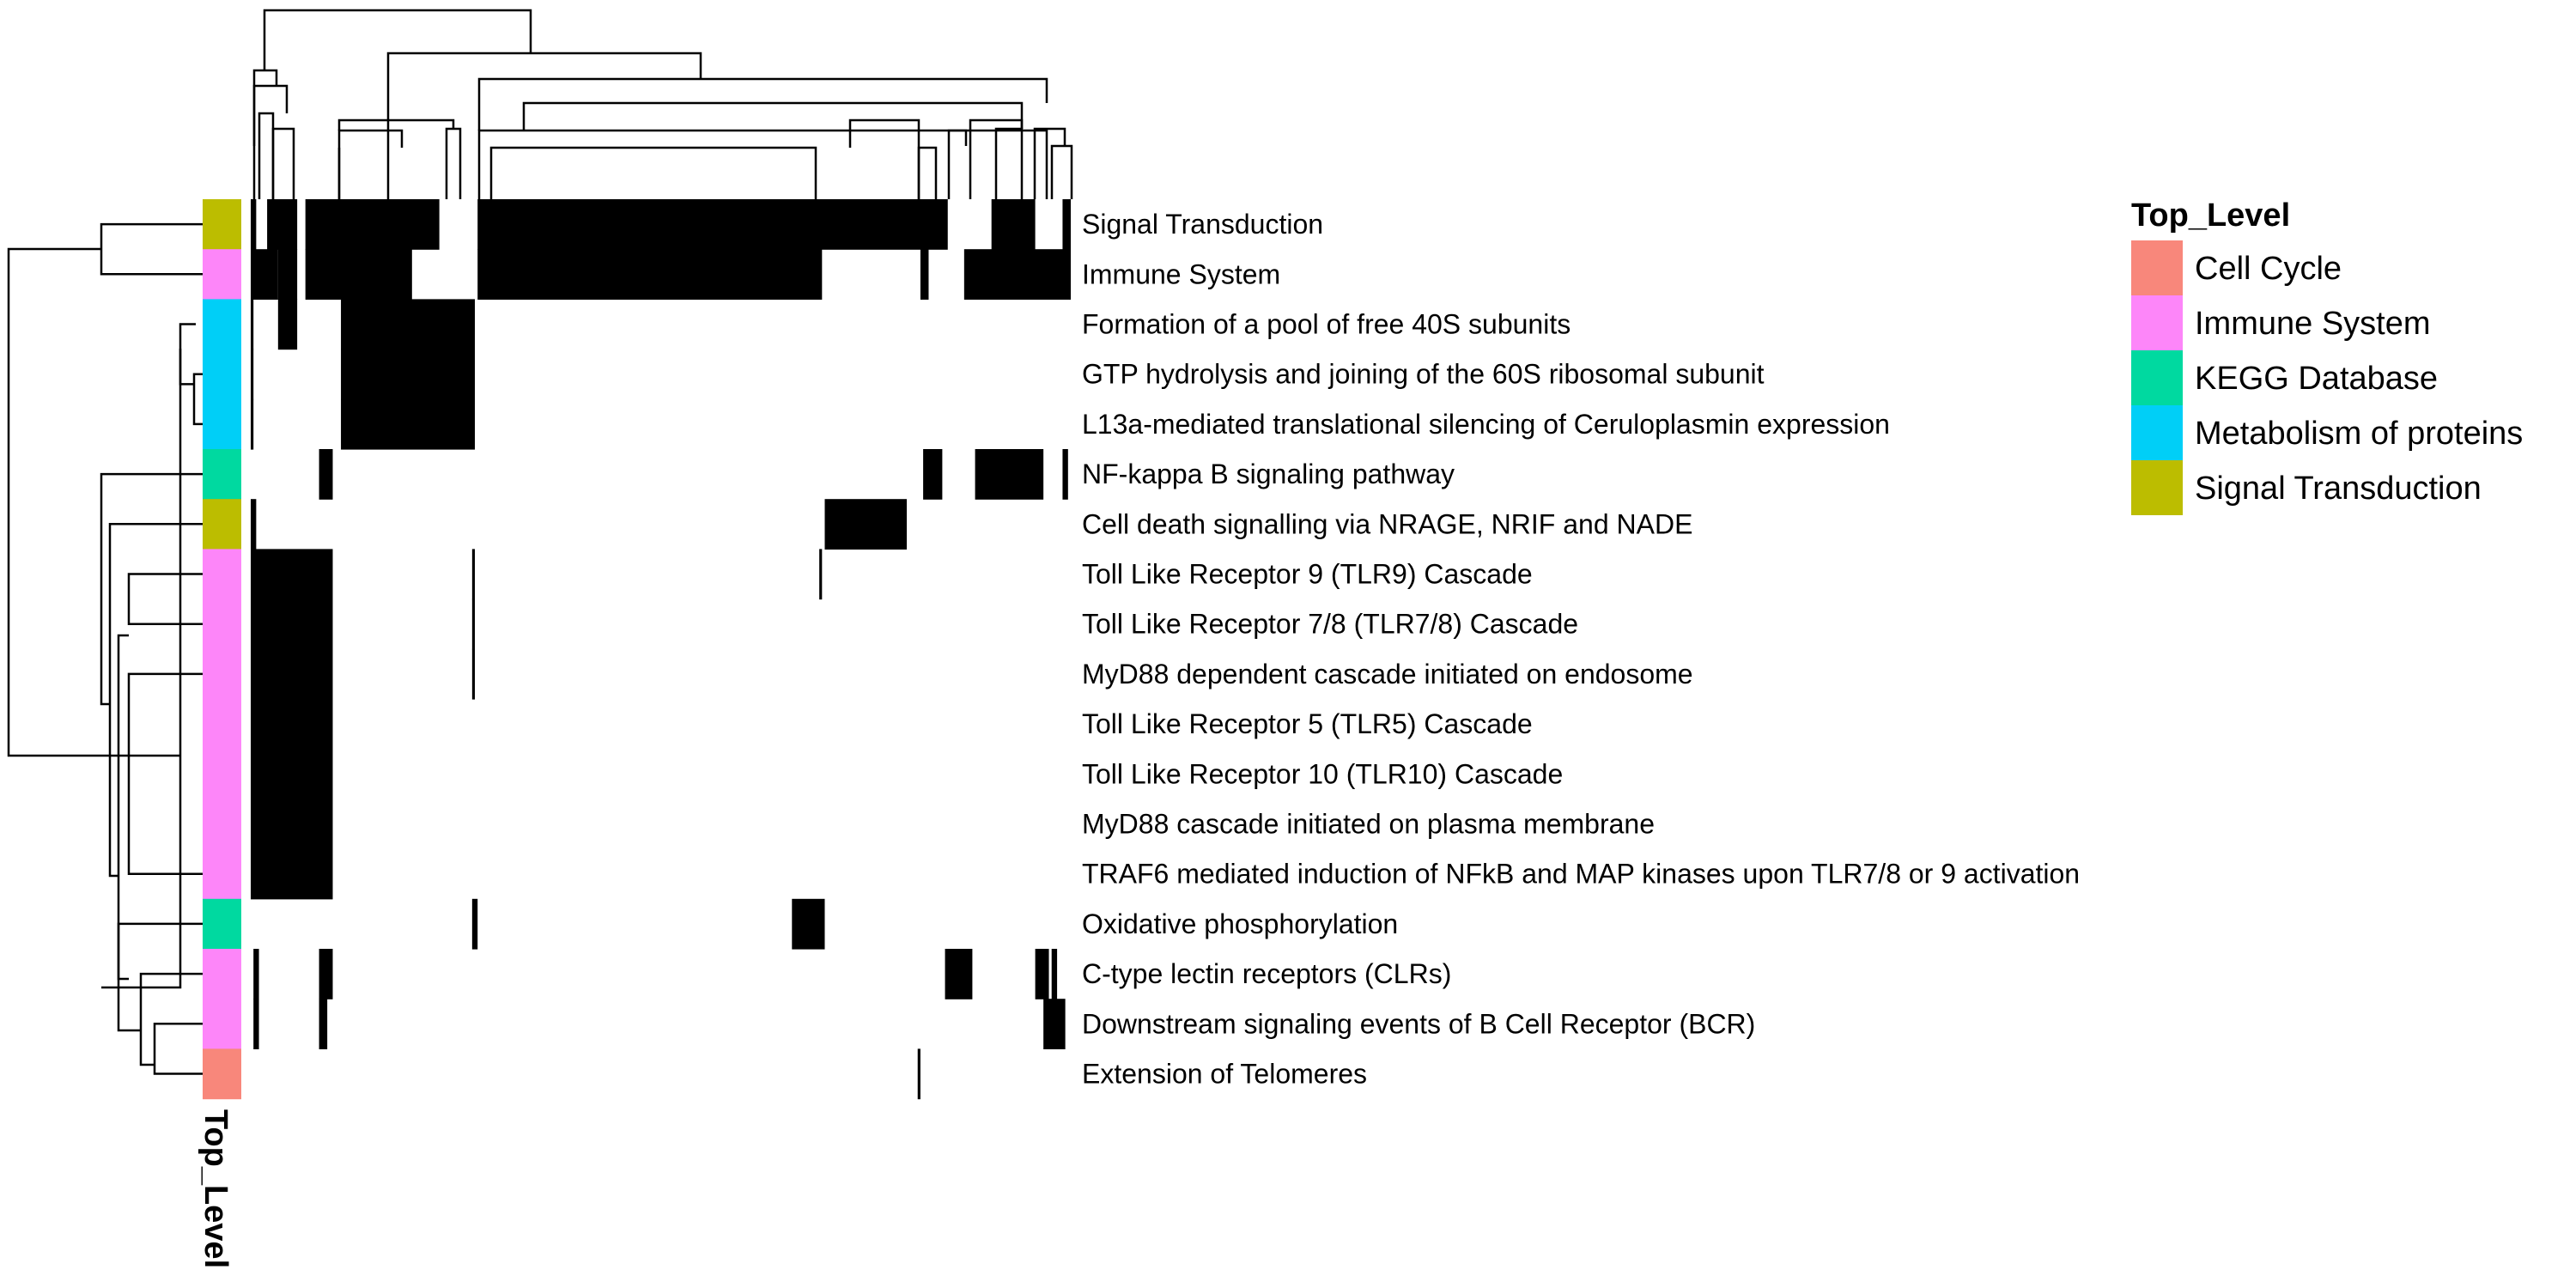 The height and width of the screenshot is (1288, 2576). Describe the element at coordinates (2359, 434) in the screenshot. I see `legend-label: Metabolism of proteins` at that location.